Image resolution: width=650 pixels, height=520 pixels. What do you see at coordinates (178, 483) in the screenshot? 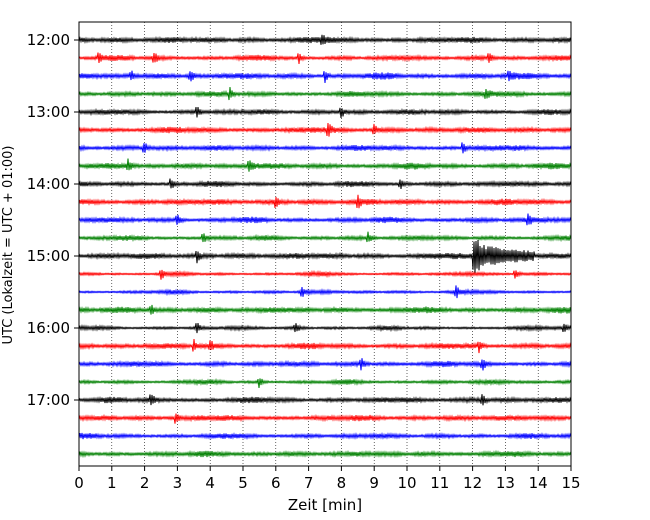
I see `x-tick-label: 3` at bounding box center [178, 483].